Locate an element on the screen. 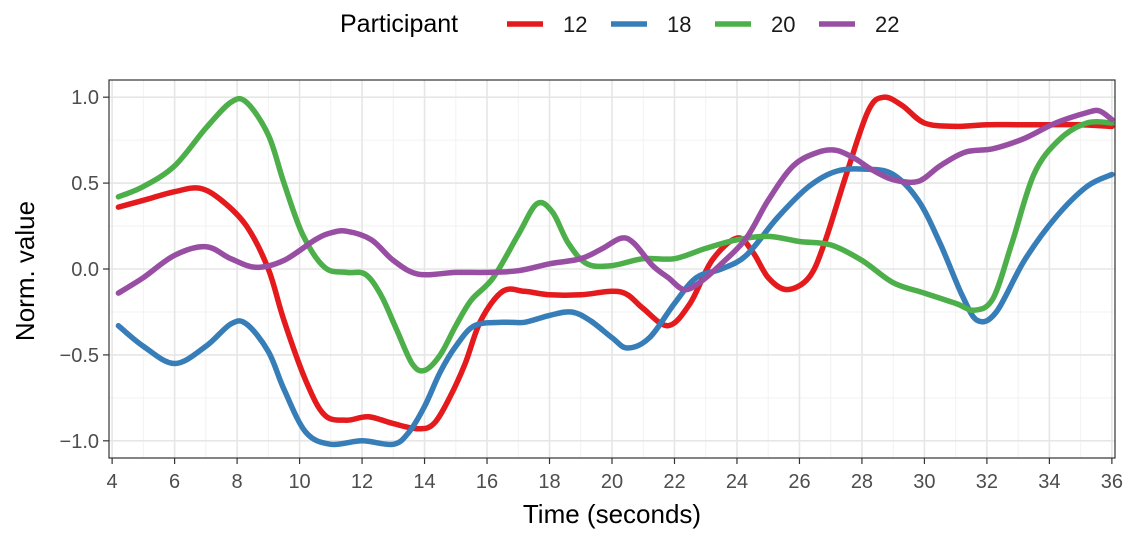 The width and height of the screenshot is (1130, 541). x-tick-label: 10 is located at coordinates (299, 482).